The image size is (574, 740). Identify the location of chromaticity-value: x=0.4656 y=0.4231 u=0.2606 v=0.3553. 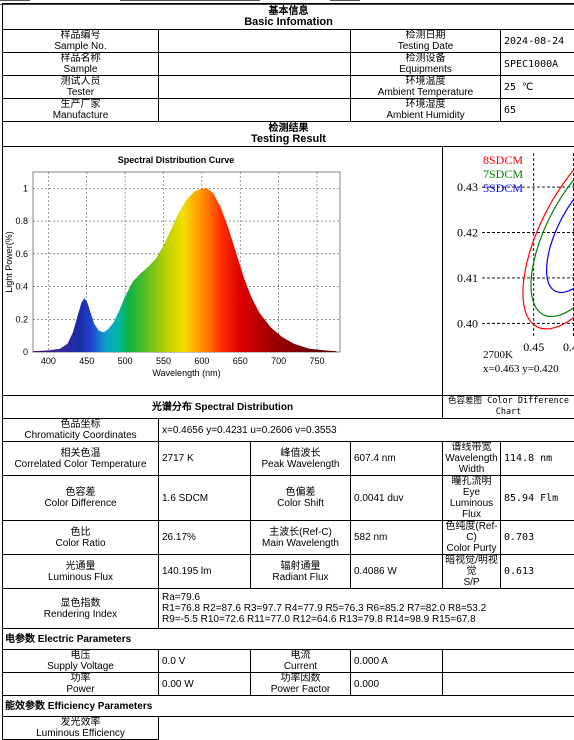
(366, 430).